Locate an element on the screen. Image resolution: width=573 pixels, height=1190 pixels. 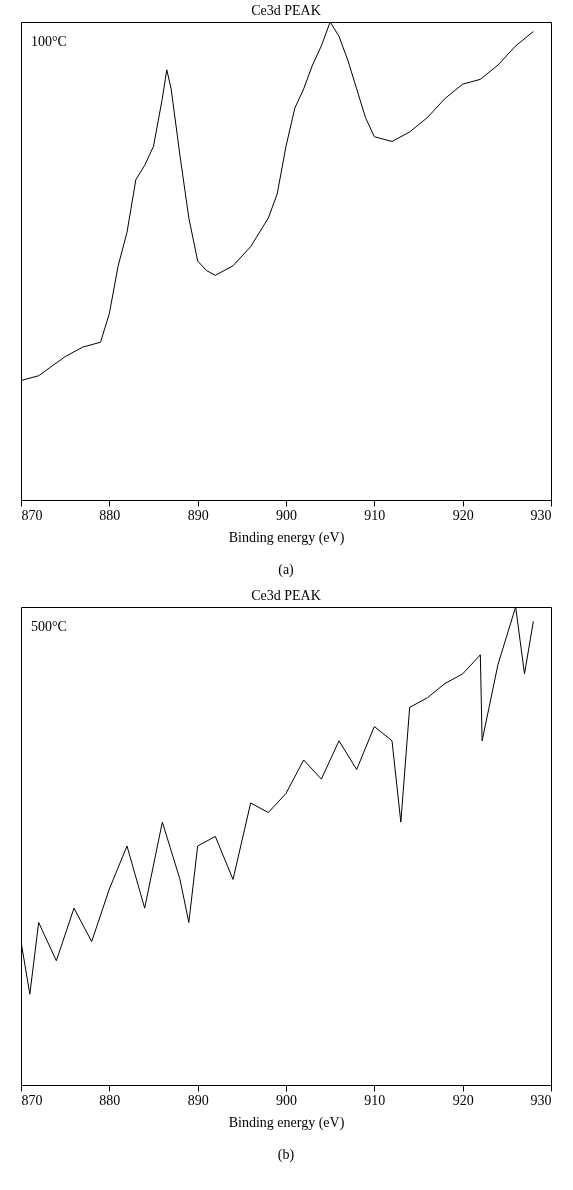
annotation: 500°C is located at coordinates (49, 626).